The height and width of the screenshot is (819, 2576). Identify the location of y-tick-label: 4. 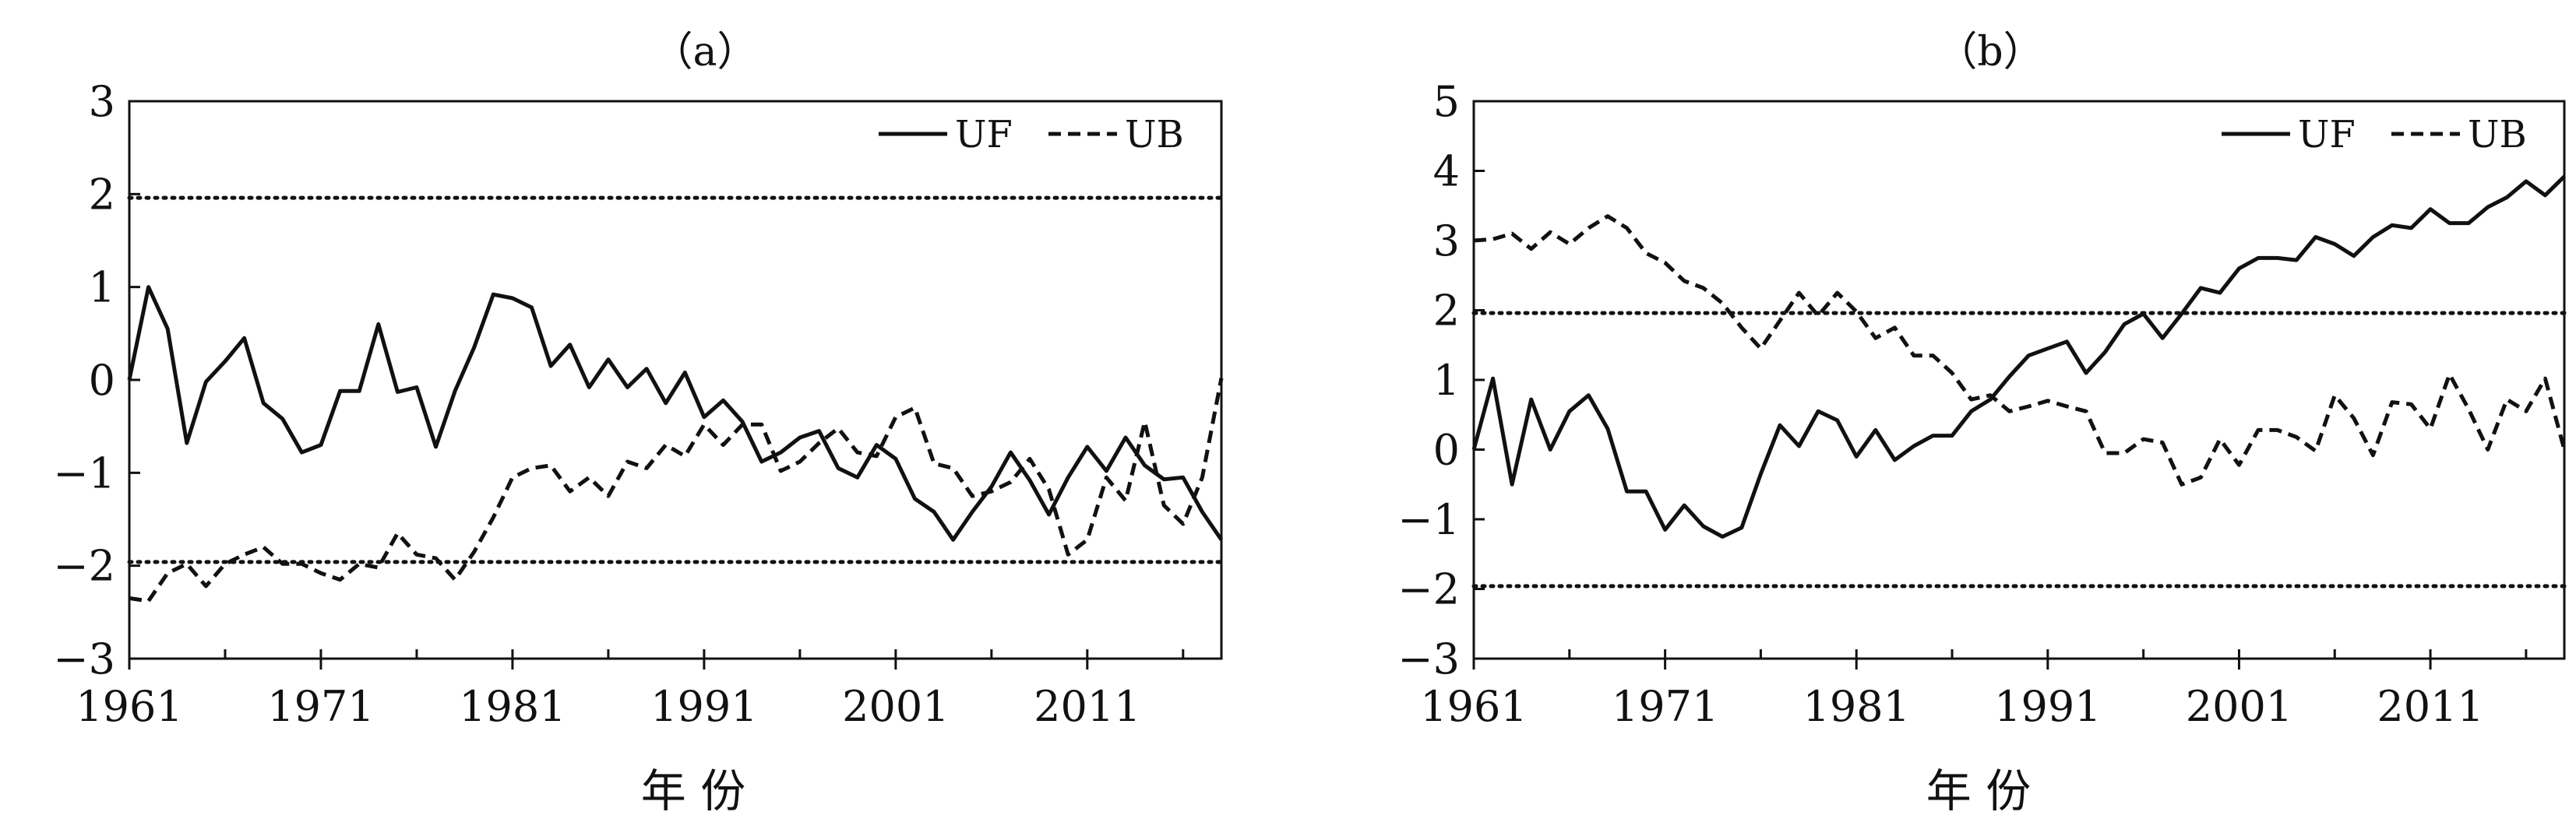
(1446, 171).